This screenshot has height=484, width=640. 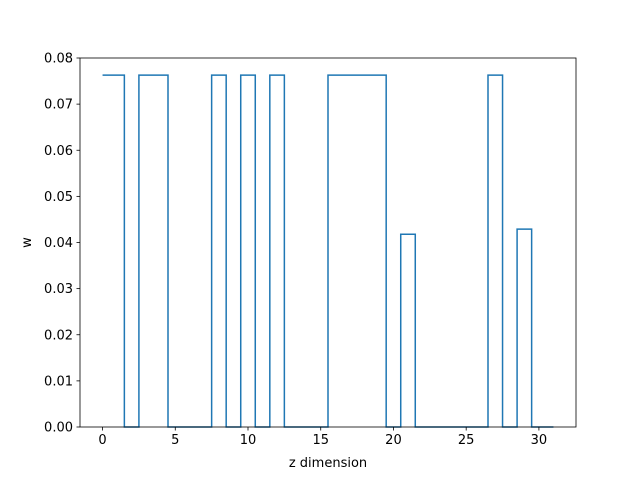 I want to click on y-tick-label: 0.05, so click(x=58, y=197).